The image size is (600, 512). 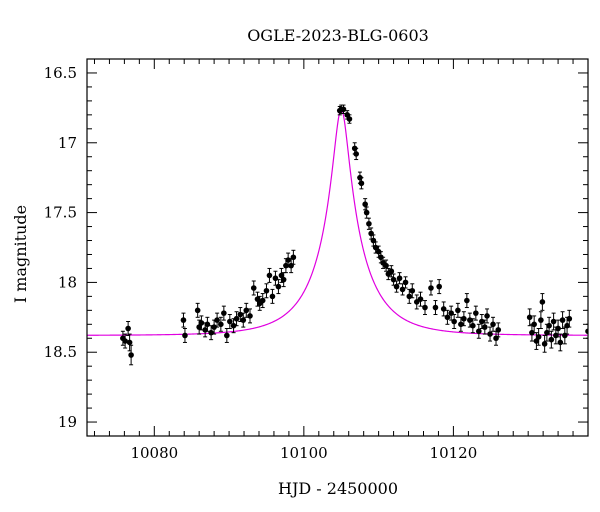 I want to click on y-tick-label: 16.5, so click(x=60, y=73).